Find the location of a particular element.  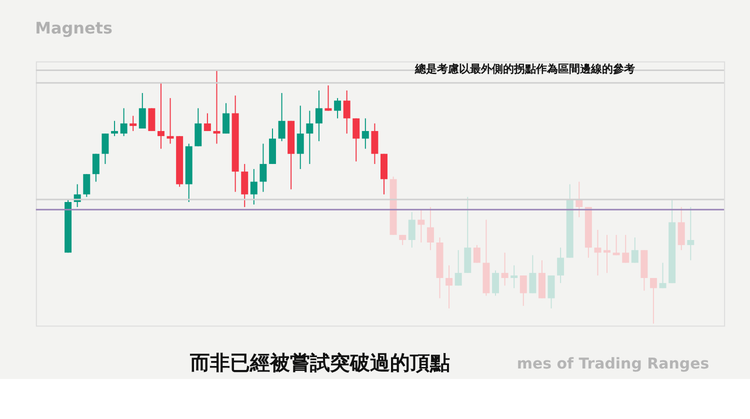

annotation: 總是考慮以最外側的拐點作為區間邊線的參考 is located at coordinates (524, 69).